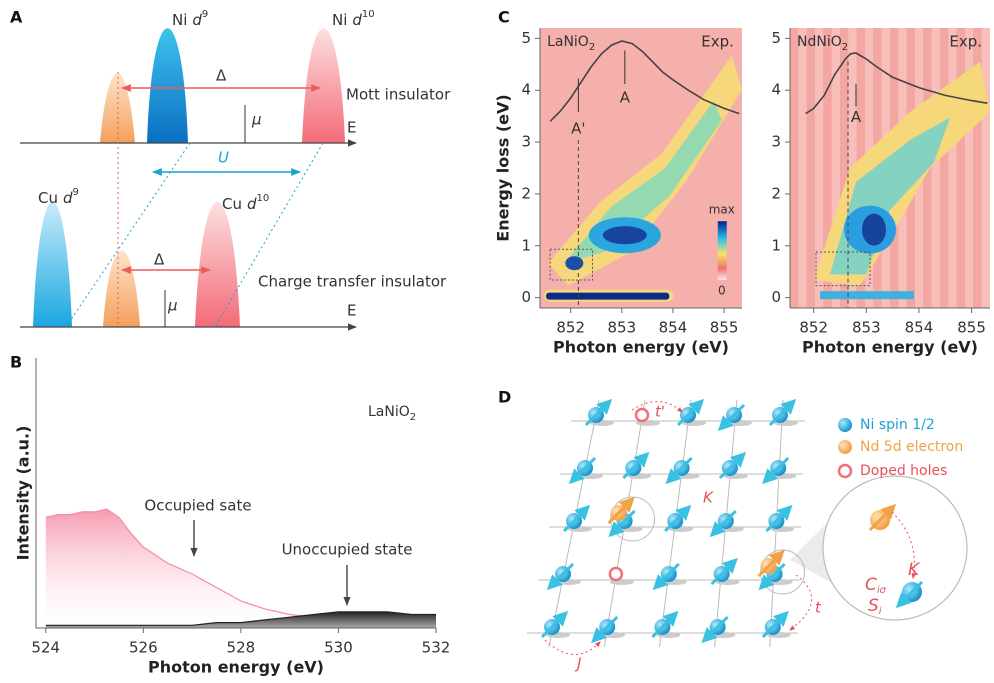  Describe the element at coordinates (904, 545) in the screenshot. I see `coupling-arrow` at that location.